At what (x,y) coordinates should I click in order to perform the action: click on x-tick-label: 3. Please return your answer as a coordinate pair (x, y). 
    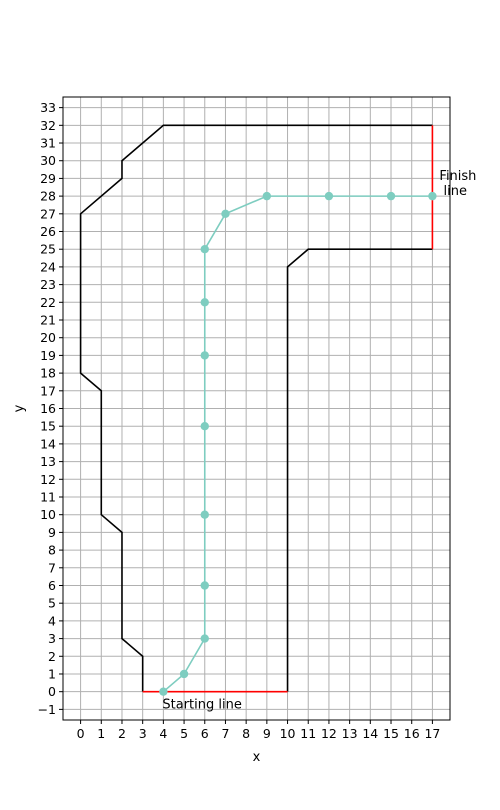
    Looking at the image, I should click on (143, 733).